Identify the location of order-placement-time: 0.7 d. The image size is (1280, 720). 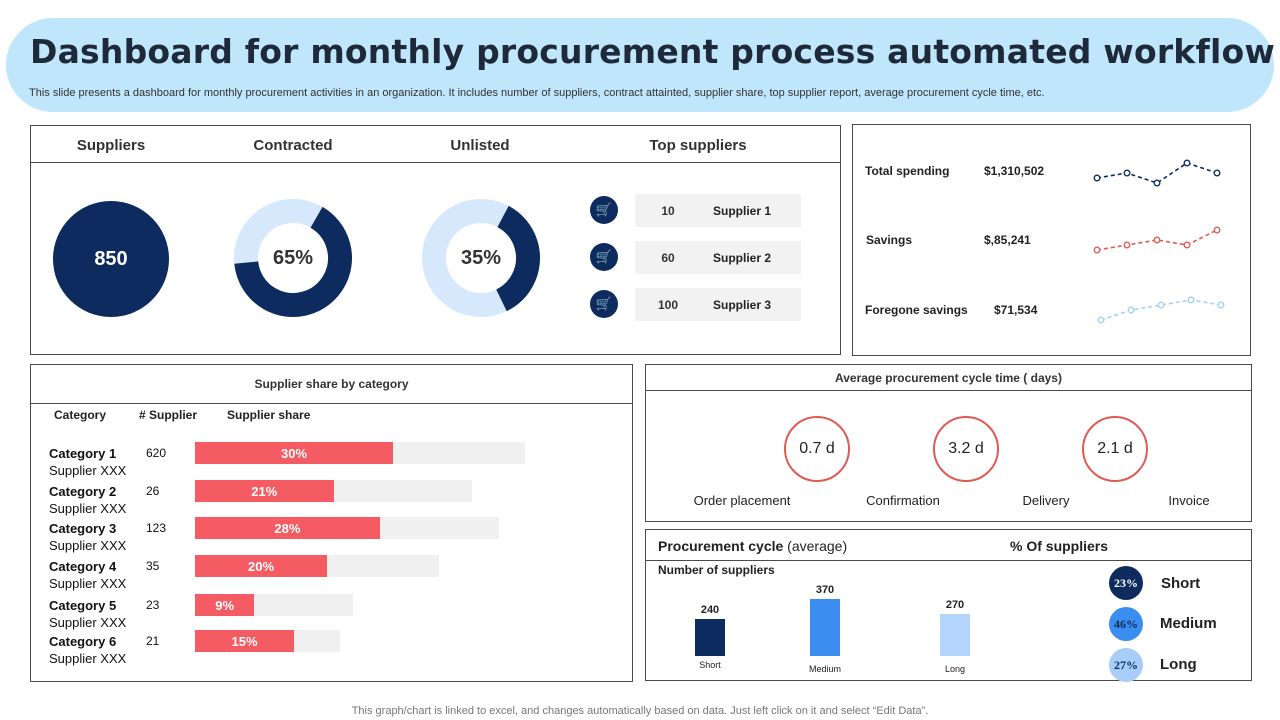
(817, 449).